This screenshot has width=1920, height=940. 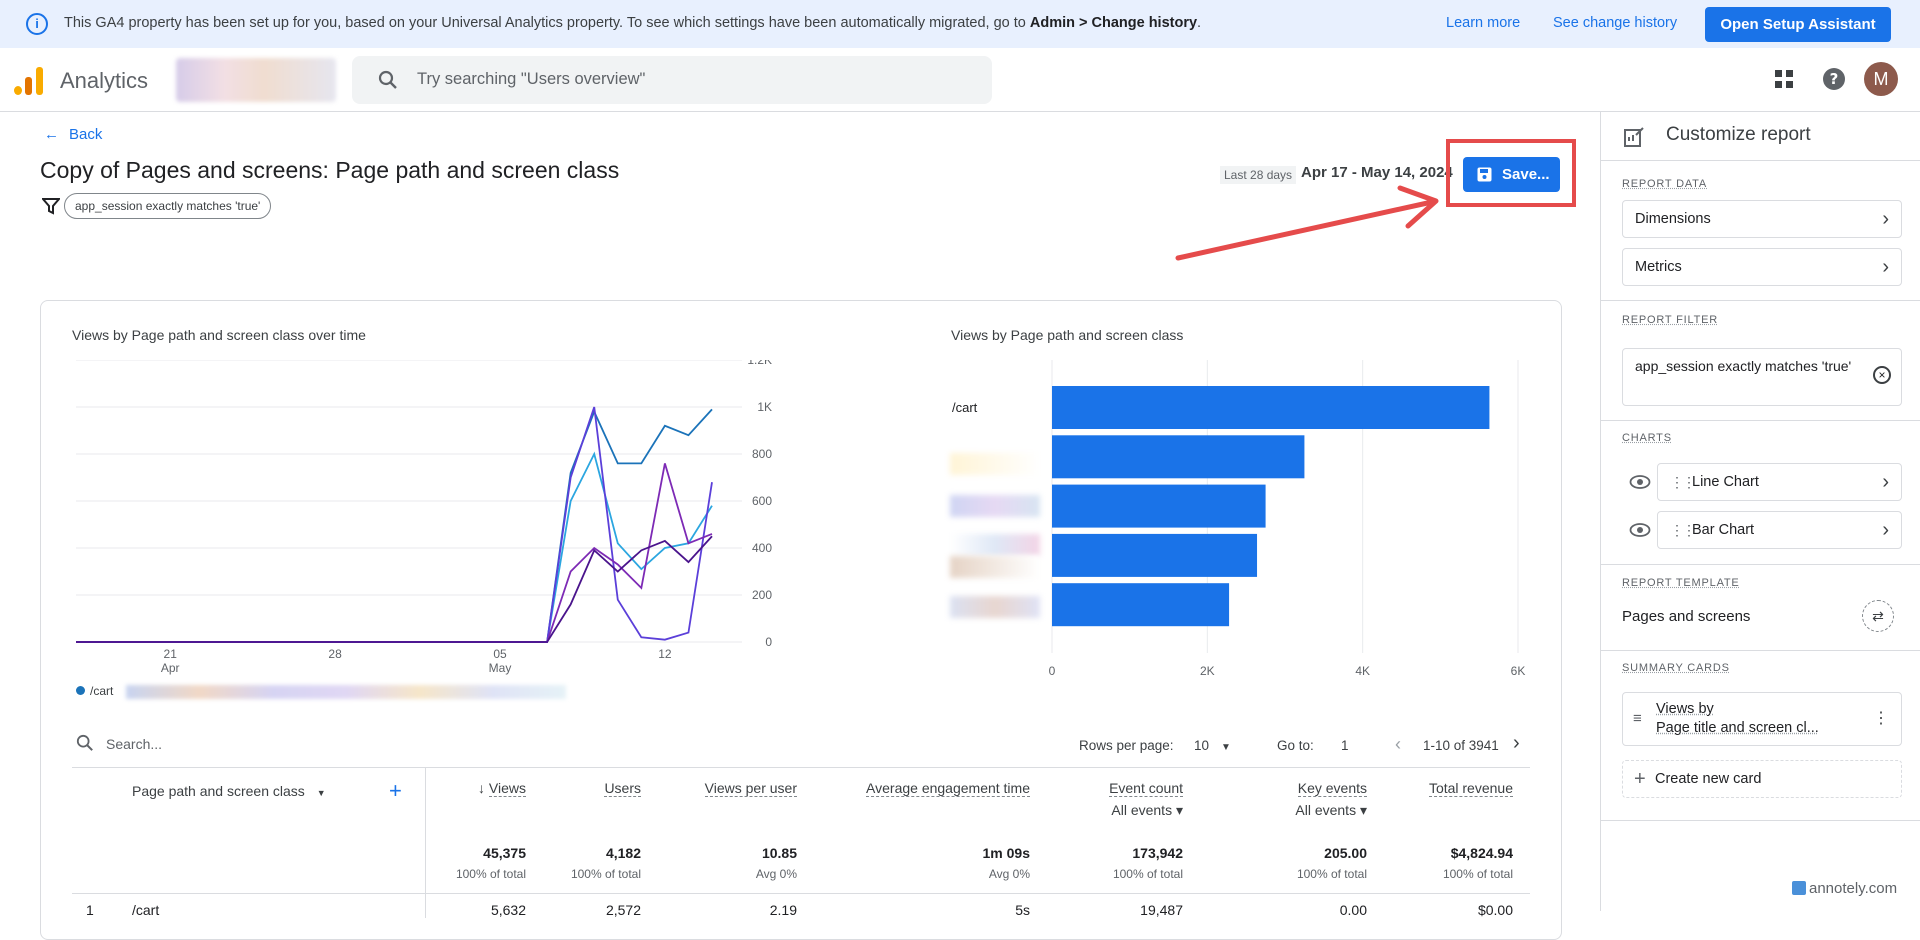 I want to click on row-index: 1, so click(x=90, y=910).